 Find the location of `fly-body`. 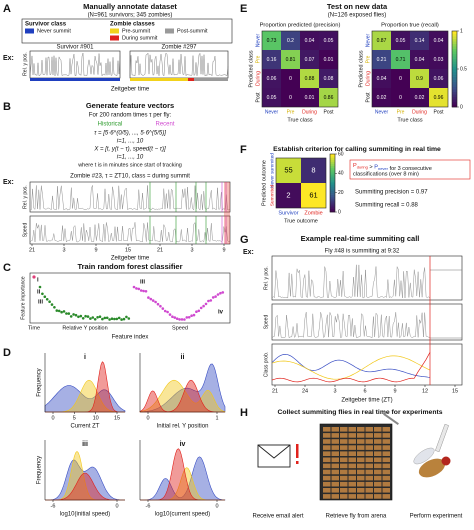

fly-body is located at coordinates (432, 468).